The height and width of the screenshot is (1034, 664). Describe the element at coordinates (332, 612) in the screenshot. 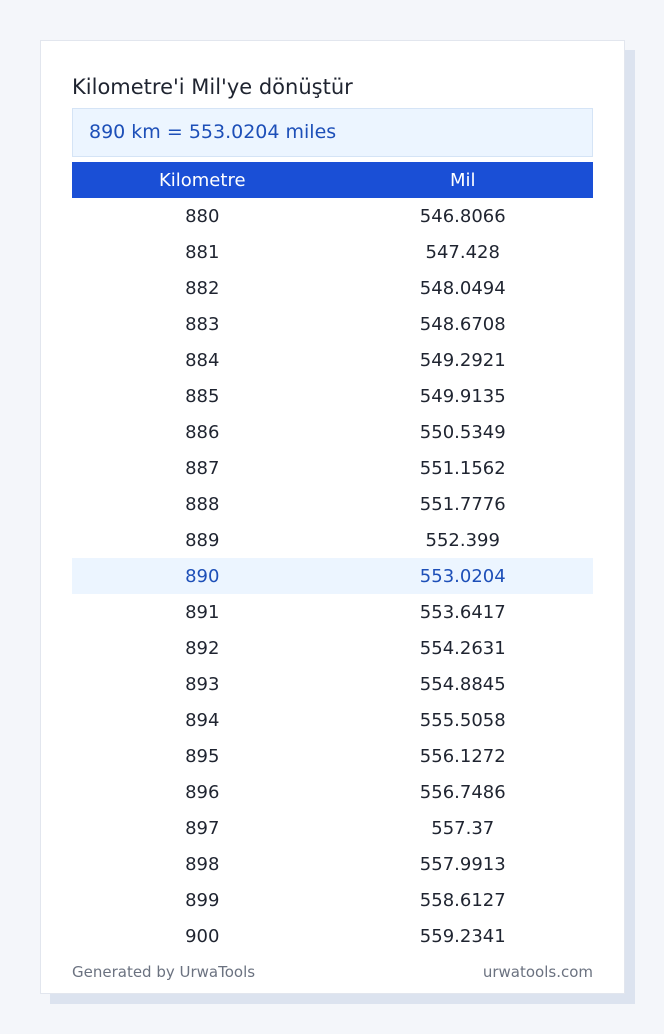

I see `table-row: 891 553.6417` at that location.